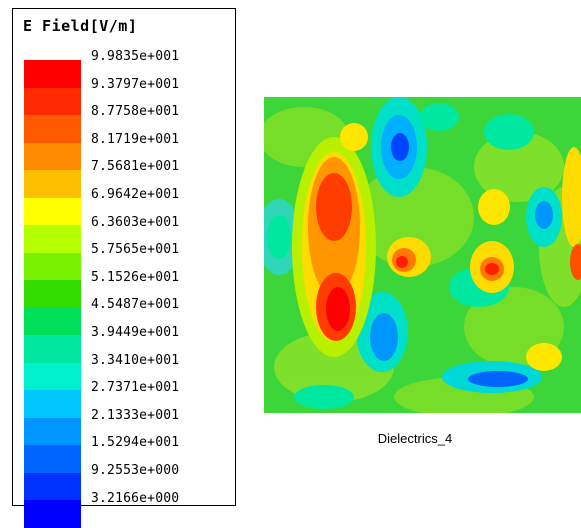  Describe the element at coordinates (135, 277) in the screenshot. I see `legend-value-label: 5.1526e+001` at that location.